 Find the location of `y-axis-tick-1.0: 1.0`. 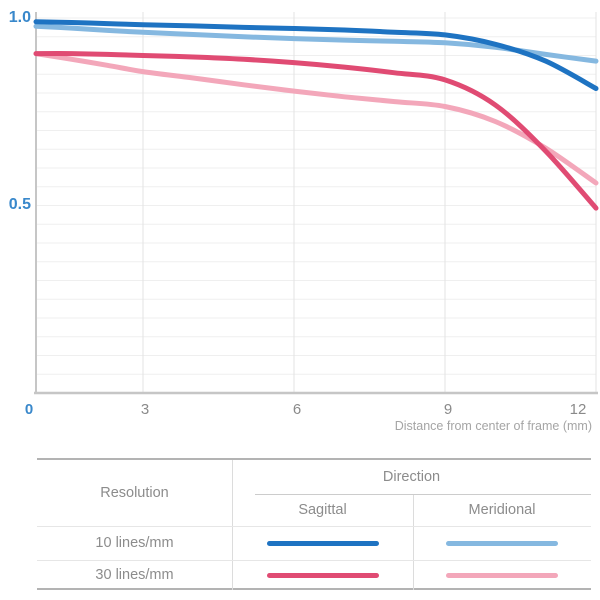

y-axis-tick-1.0: 1.0 is located at coordinates (19, 17).